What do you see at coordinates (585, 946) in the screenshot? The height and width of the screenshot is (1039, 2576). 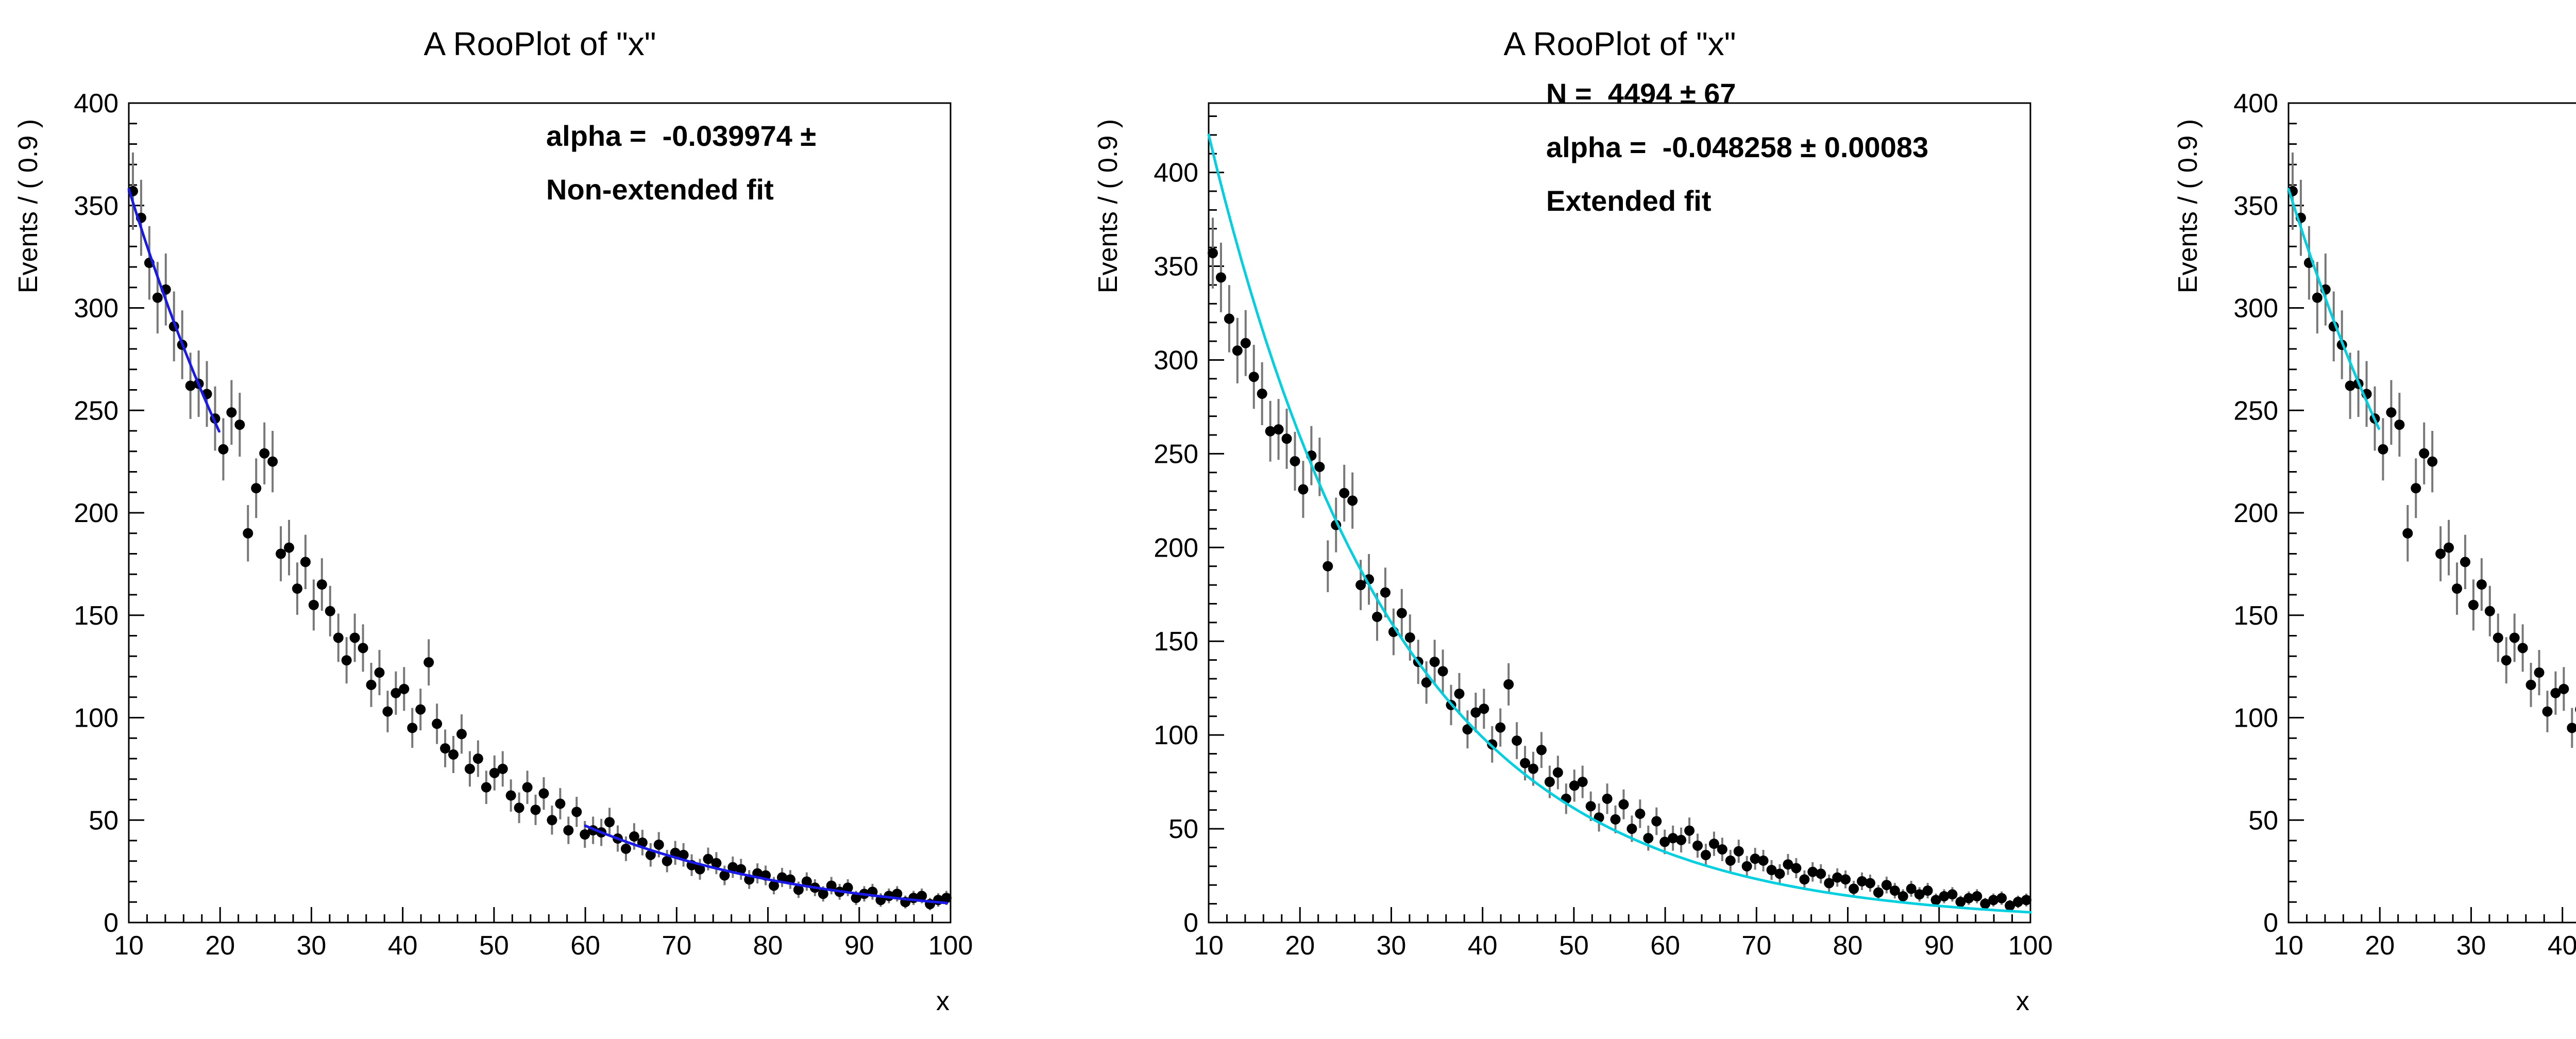 I see `x-tick-label: 60` at bounding box center [585, 946].